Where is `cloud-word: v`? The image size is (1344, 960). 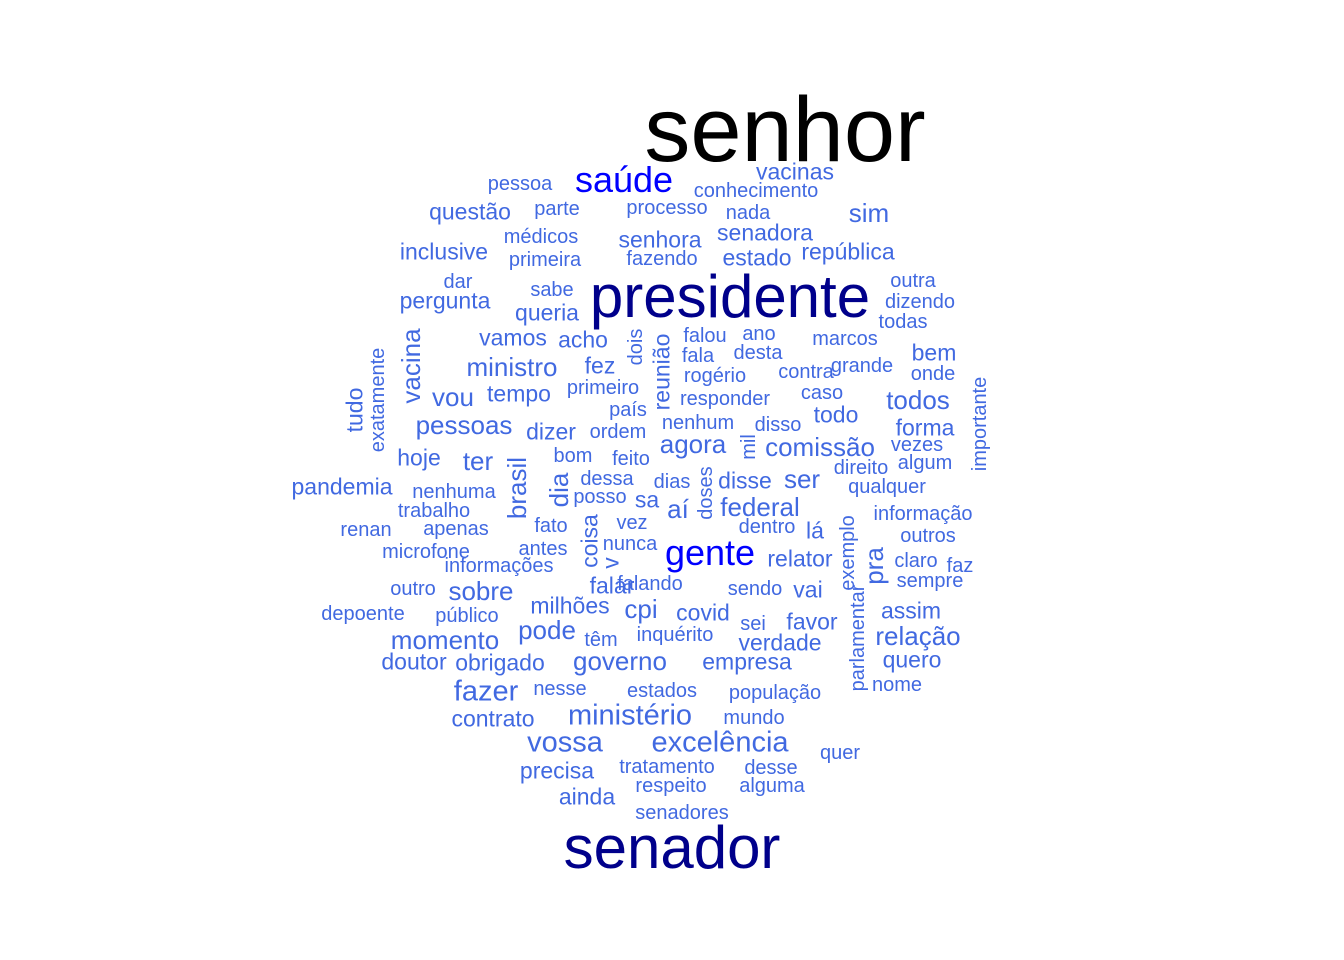 cloud-word: v is located at coordinates (610, 563).